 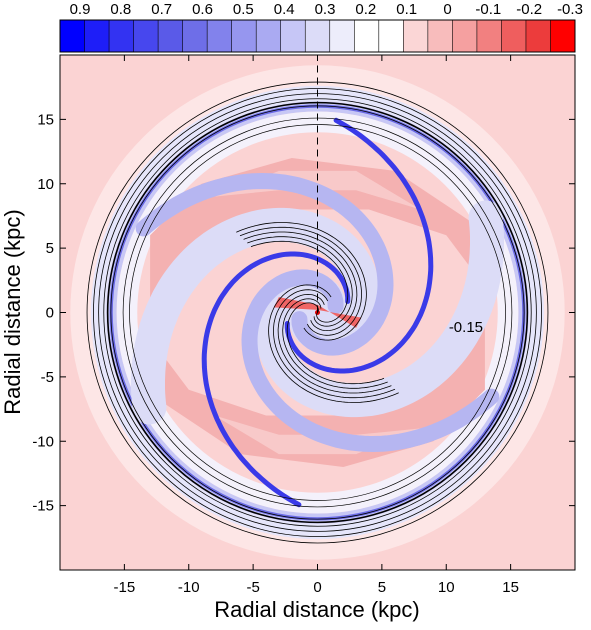 What do you see at coordinates (45, 184) in the screenshot?
I see `y-tick-label: 10` at bounding box center [45, 184].